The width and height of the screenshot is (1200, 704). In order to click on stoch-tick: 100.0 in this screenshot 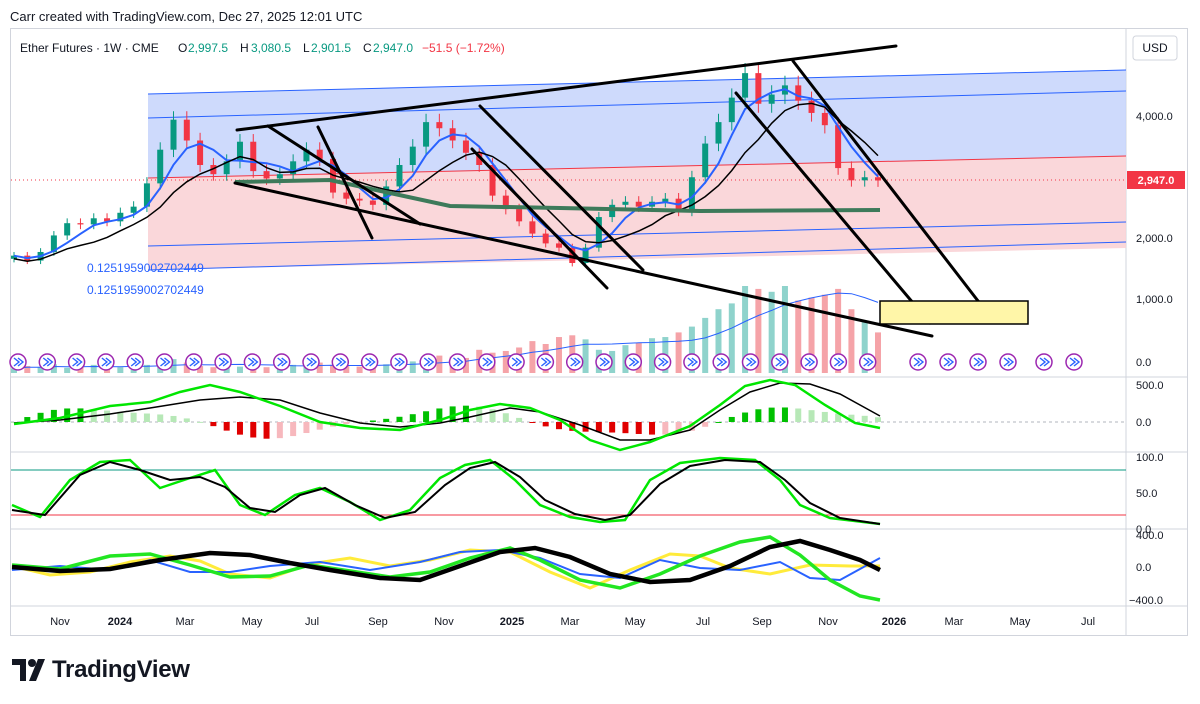, I will do `click(1150, 458)`.